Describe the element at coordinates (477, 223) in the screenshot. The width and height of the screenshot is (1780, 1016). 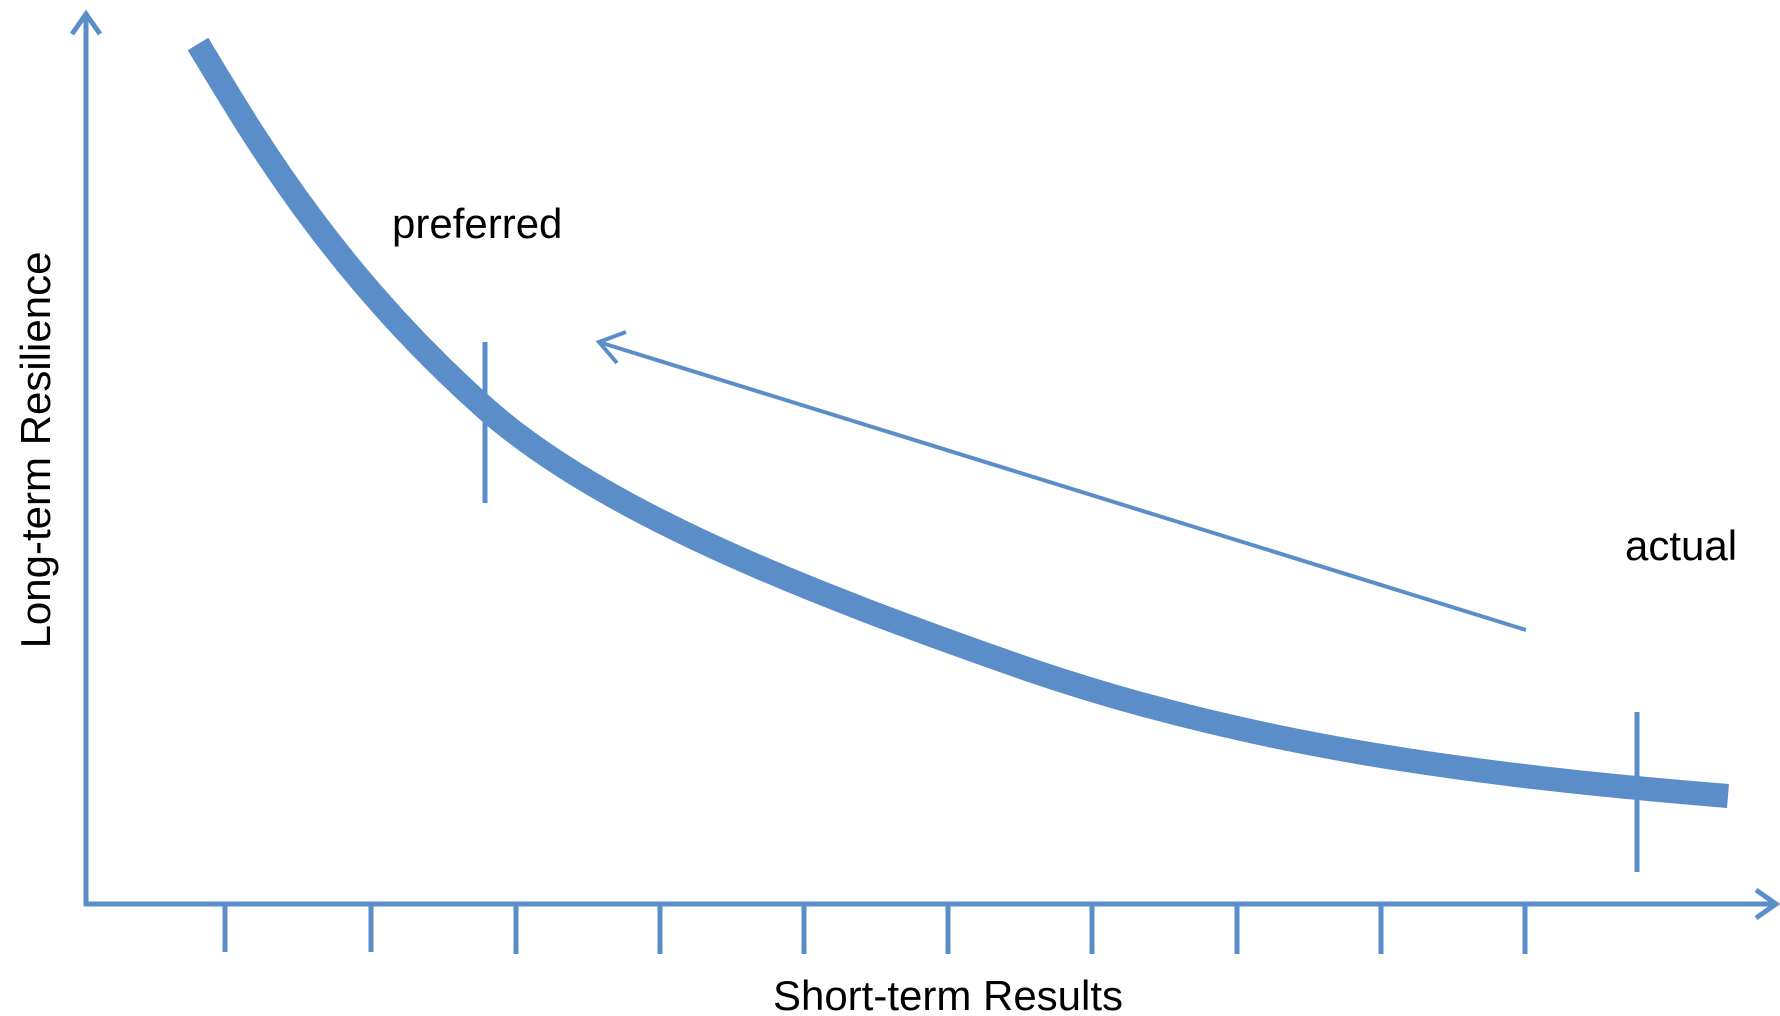
I see `preferred-label: preferred` at that location.